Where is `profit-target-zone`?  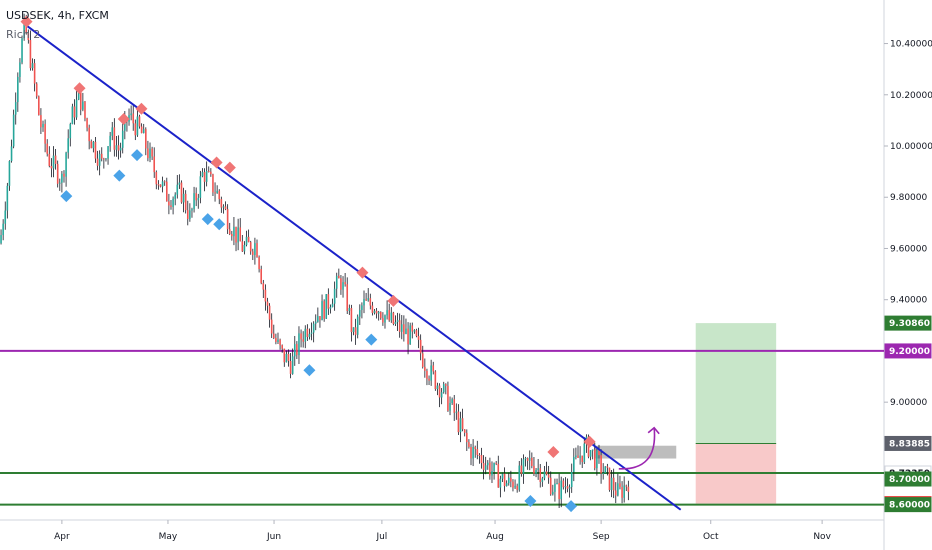
profit-target-zone is located at coordinates (736, 383).